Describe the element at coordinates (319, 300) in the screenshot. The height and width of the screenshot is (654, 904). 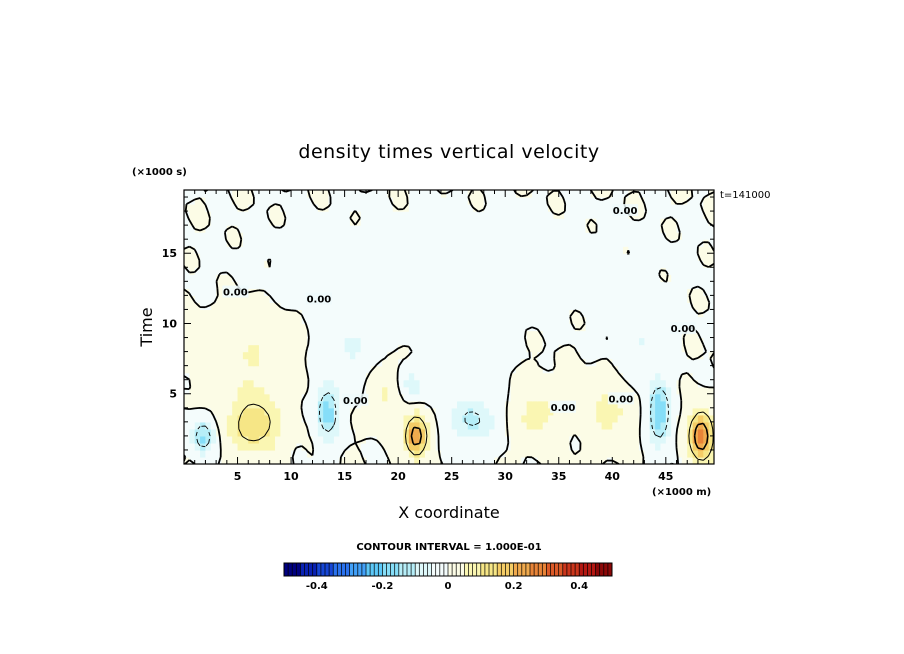
I see `contour-label: 0.00` at that location.